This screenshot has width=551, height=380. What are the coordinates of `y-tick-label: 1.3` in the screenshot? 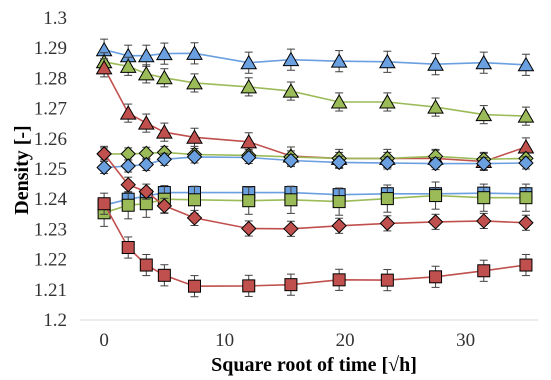 It's located at (55, 18).